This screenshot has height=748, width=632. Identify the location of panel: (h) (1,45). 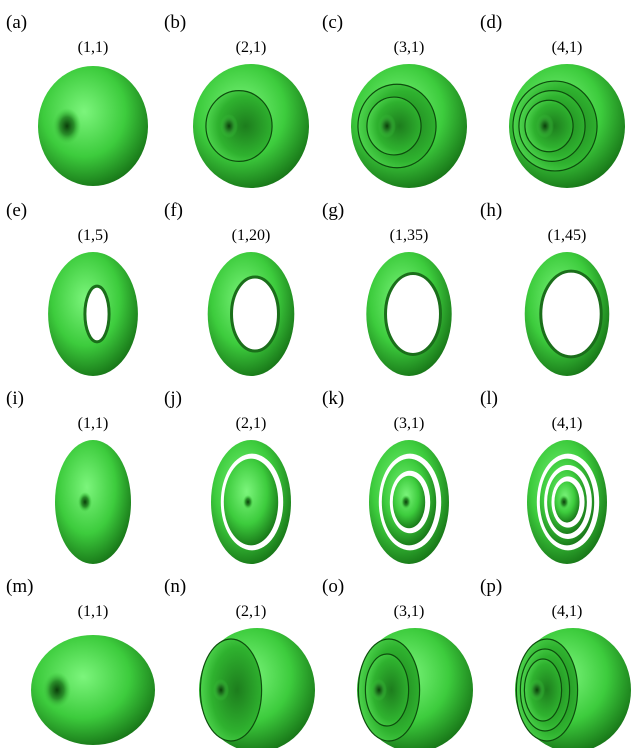
(545, 288).